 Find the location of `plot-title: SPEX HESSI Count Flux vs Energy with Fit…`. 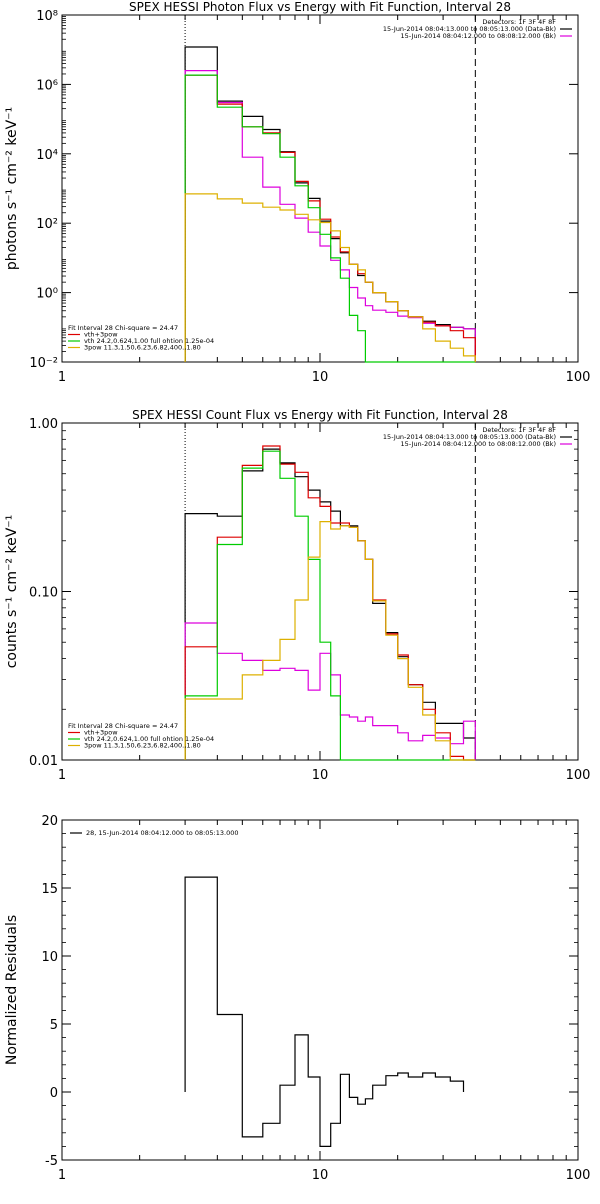

plot-title: SPEX HESSI Count Flux vs Energy with Fit… is located at coordinates (320, 415).